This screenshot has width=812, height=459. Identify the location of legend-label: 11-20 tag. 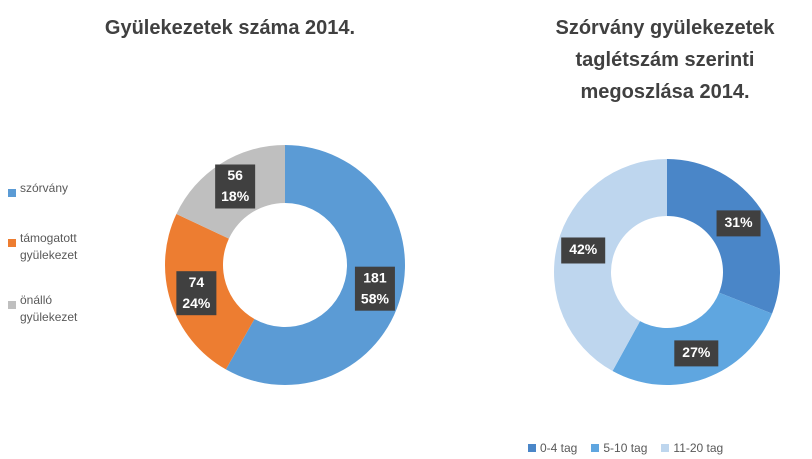
(698, 448).